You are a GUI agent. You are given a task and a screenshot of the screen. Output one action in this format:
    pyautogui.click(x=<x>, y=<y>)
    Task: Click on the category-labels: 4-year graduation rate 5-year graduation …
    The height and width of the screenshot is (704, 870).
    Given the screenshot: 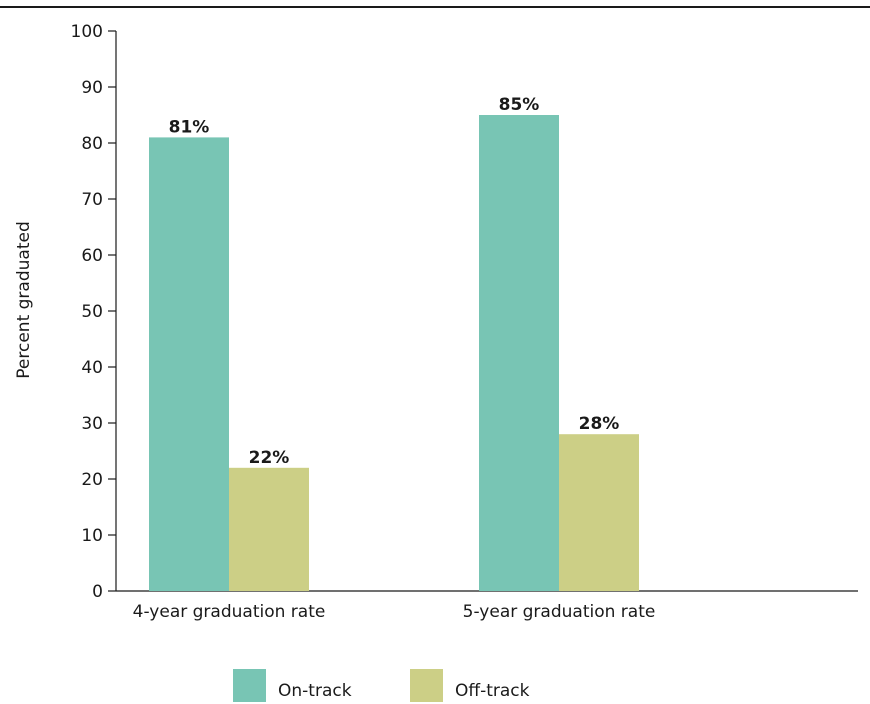 What is the action you would take?
    pyautogui.click(x=394, y=612)
    